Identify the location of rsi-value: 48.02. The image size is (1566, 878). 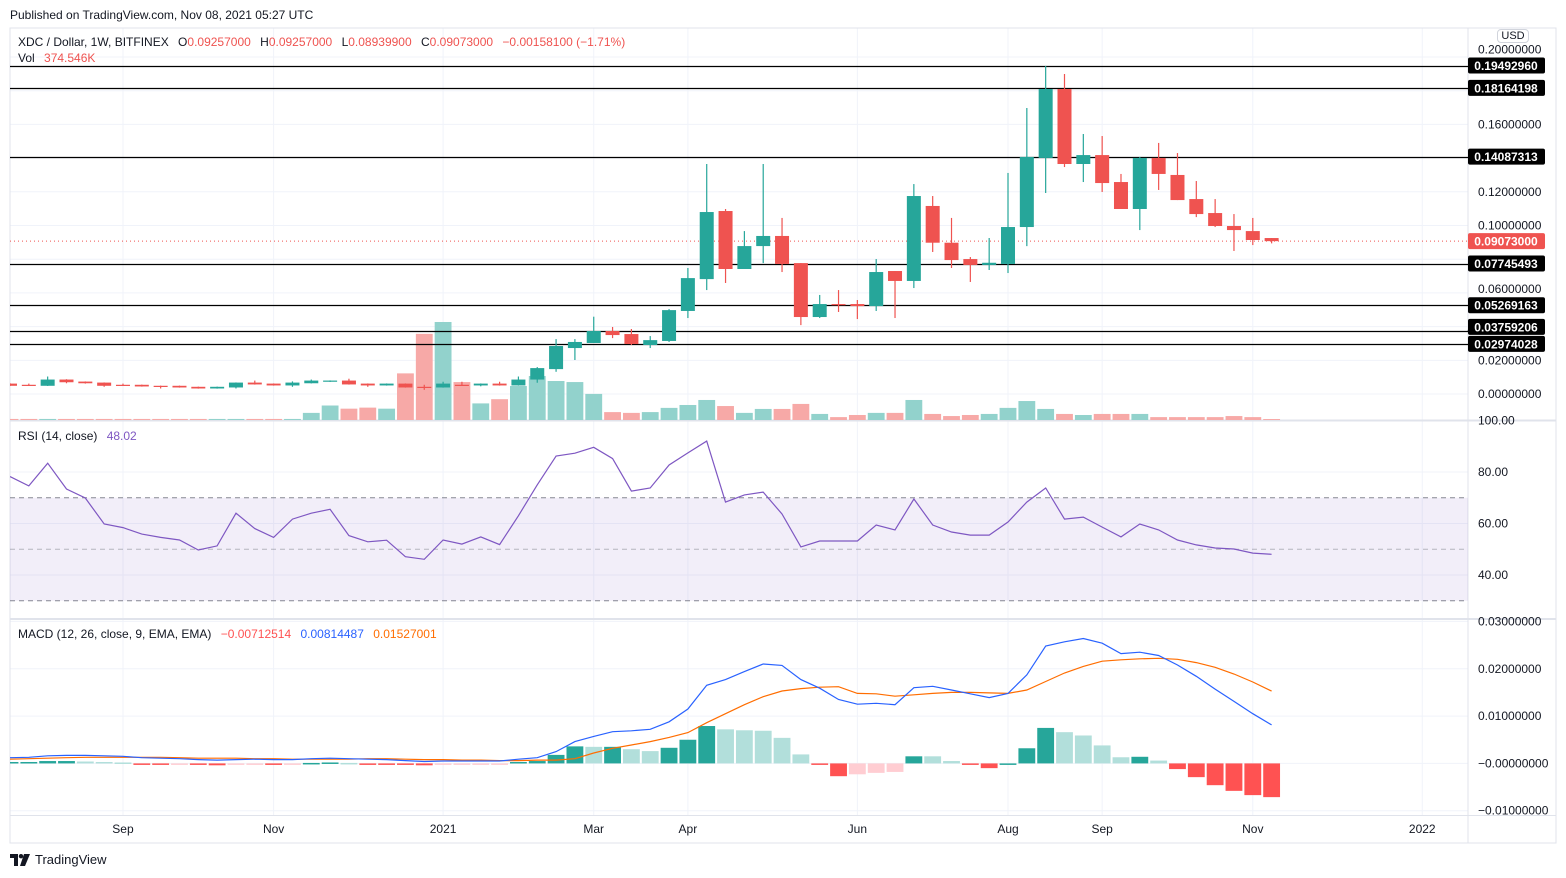
(121, 436).